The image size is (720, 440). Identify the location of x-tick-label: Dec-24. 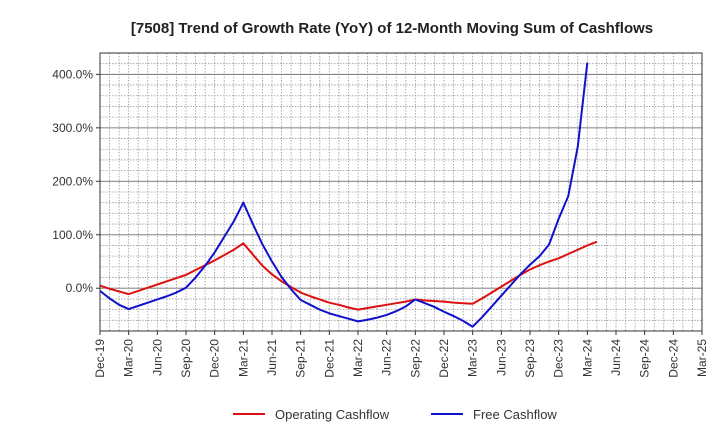
(673, 358).